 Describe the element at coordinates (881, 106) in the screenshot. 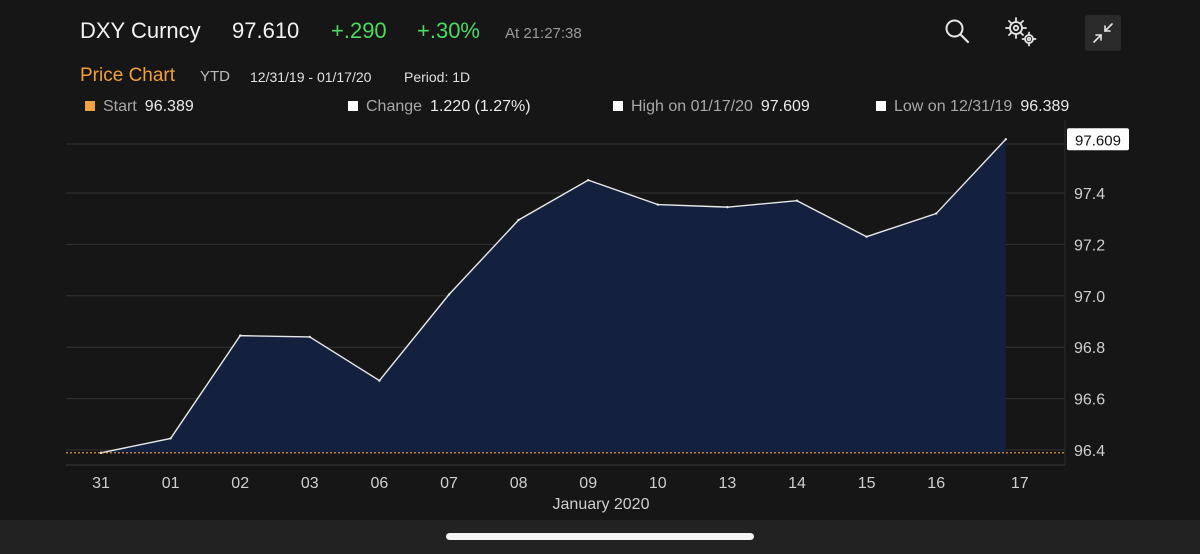

I see `legend-low-swatch` at that location.